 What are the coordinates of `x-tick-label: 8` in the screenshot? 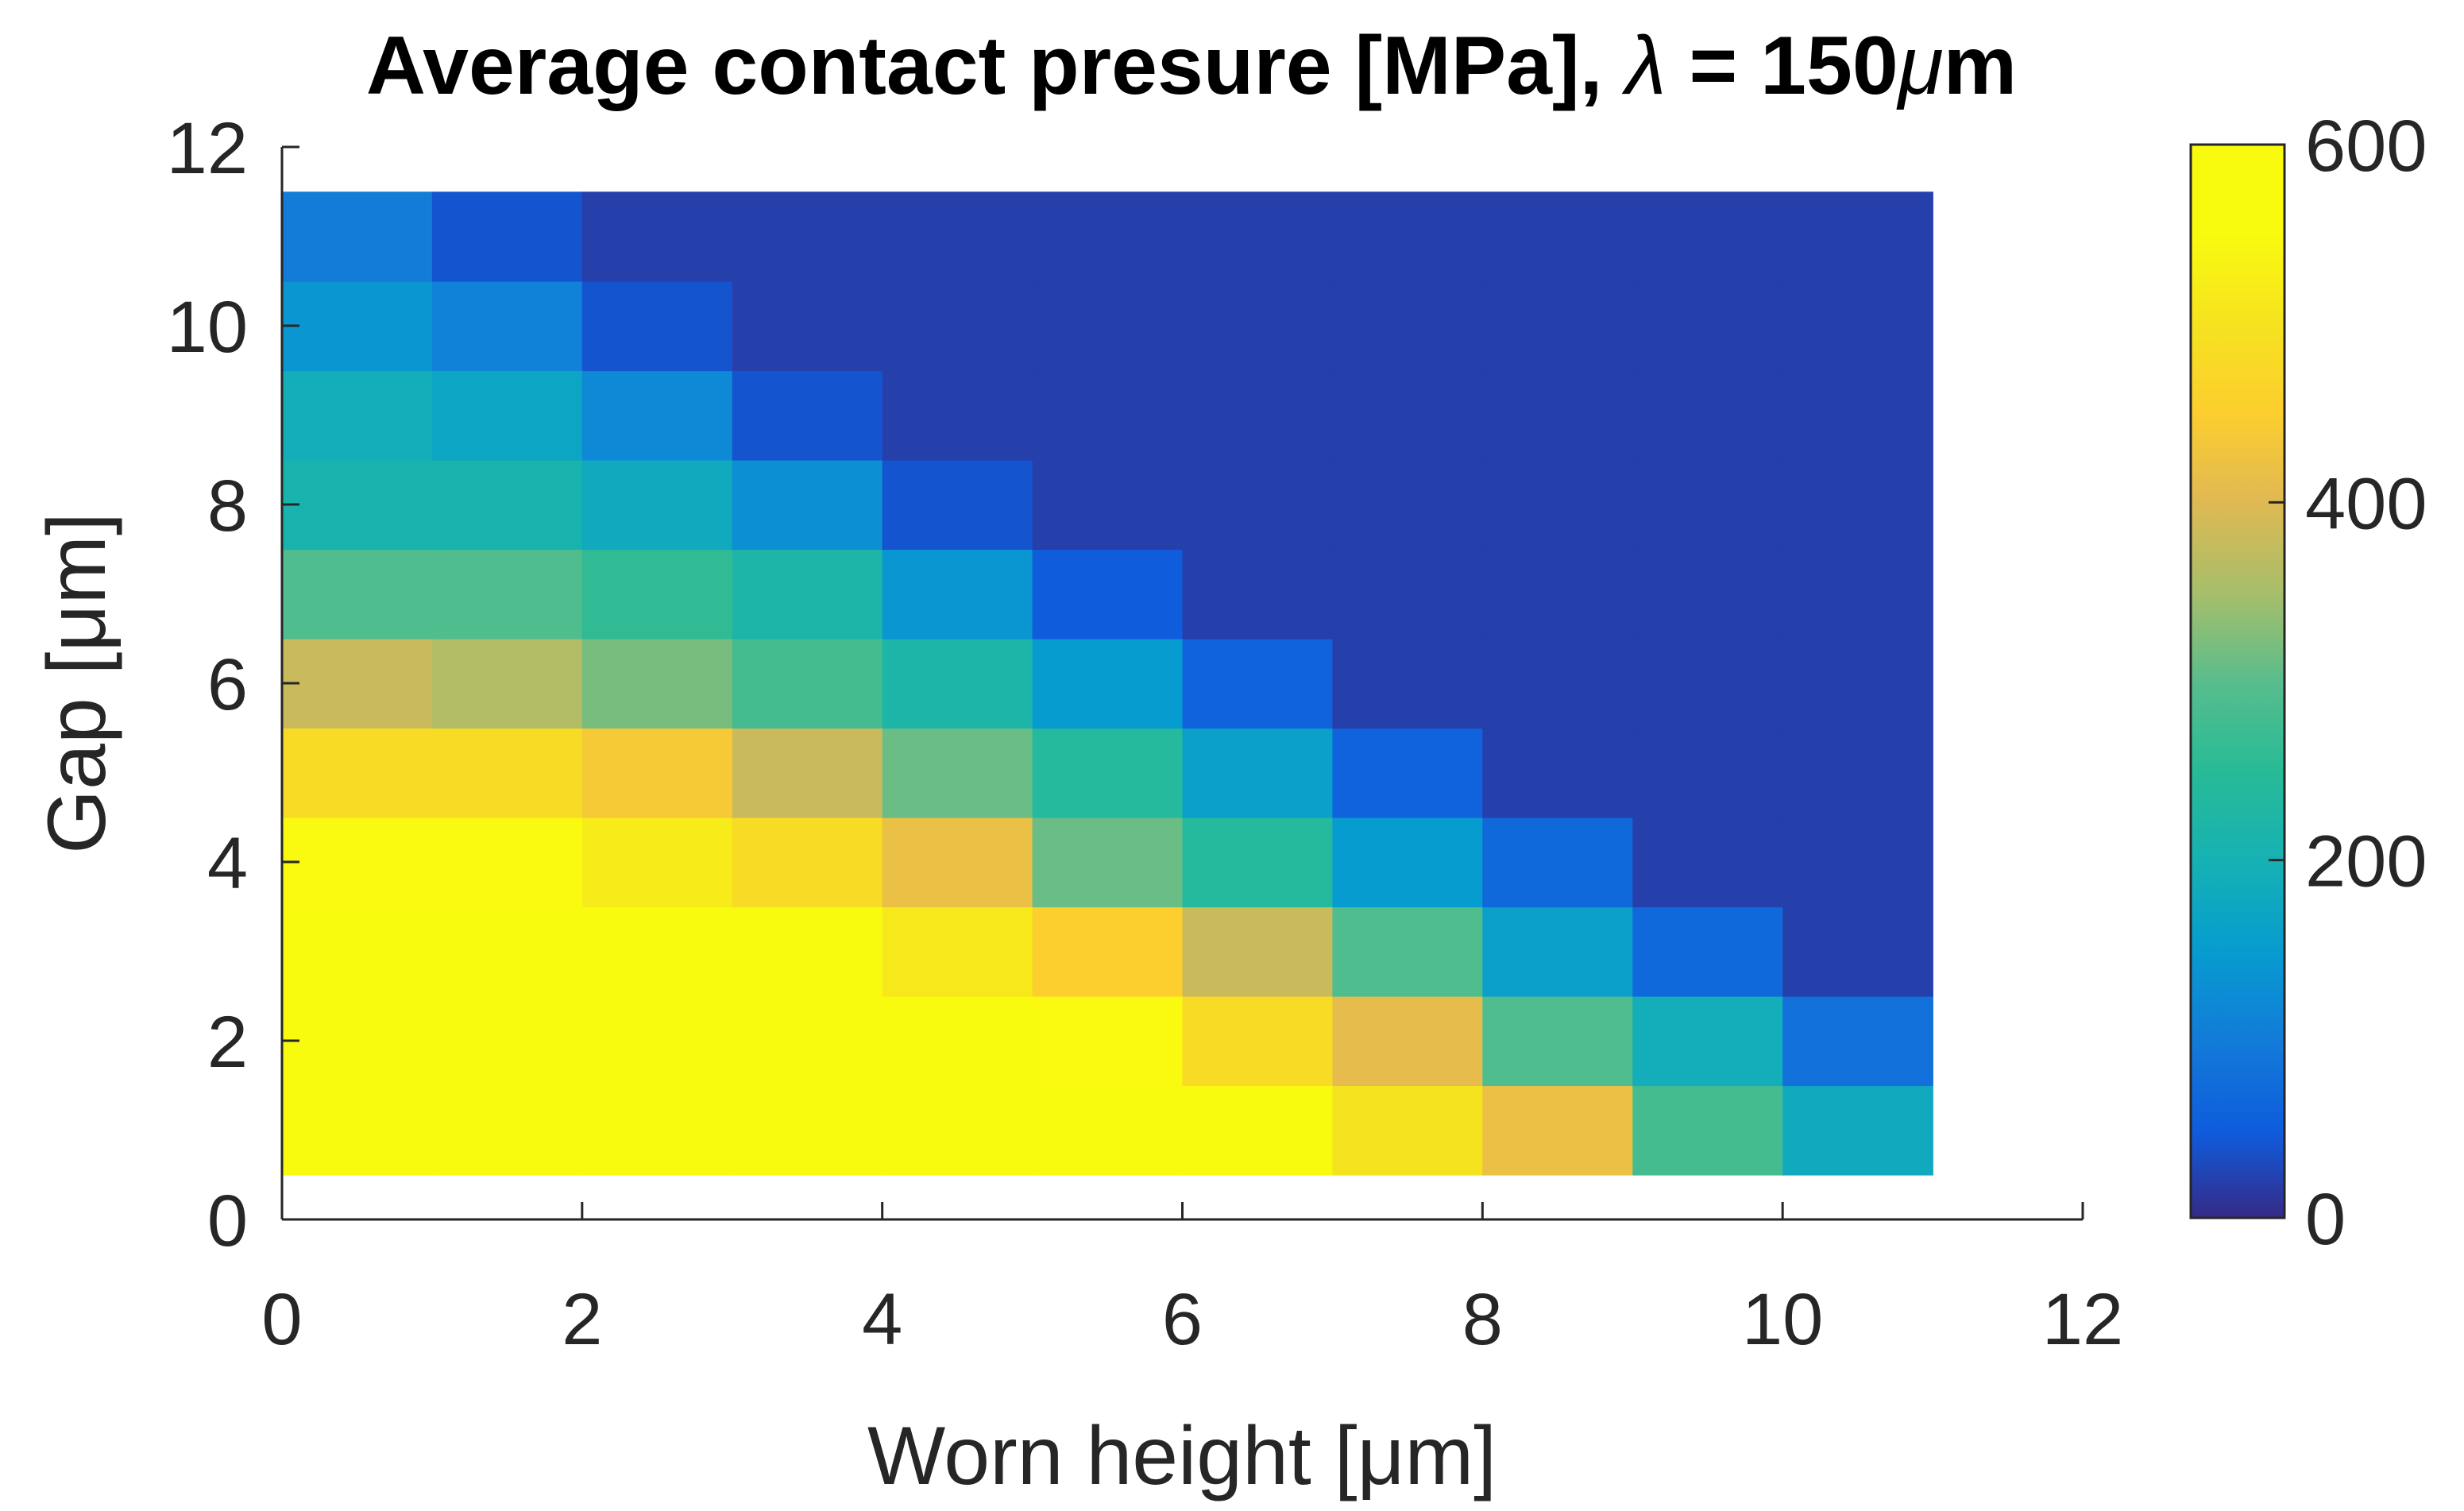 It's located at (1482, 1319).